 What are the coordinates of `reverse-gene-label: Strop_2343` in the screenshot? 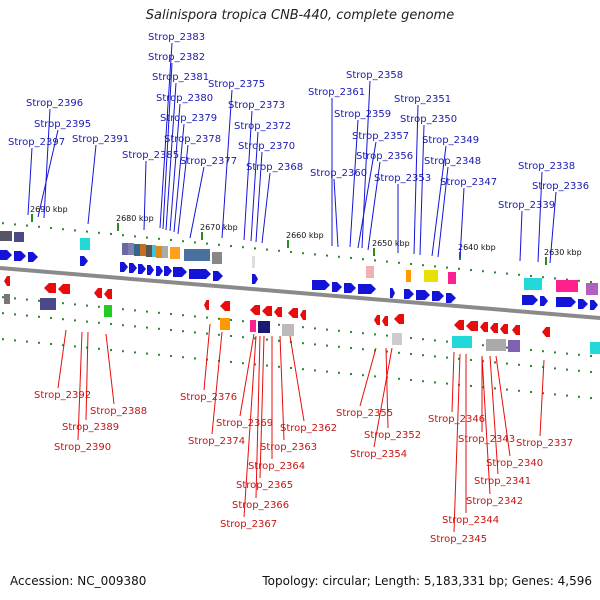 It's located at (486, 439).